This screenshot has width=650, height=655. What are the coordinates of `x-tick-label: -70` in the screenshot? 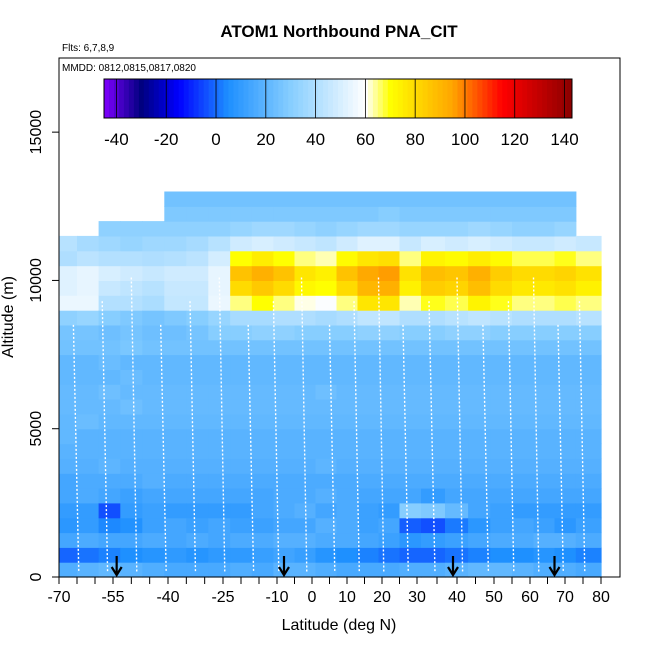 It's located at (58, 597).